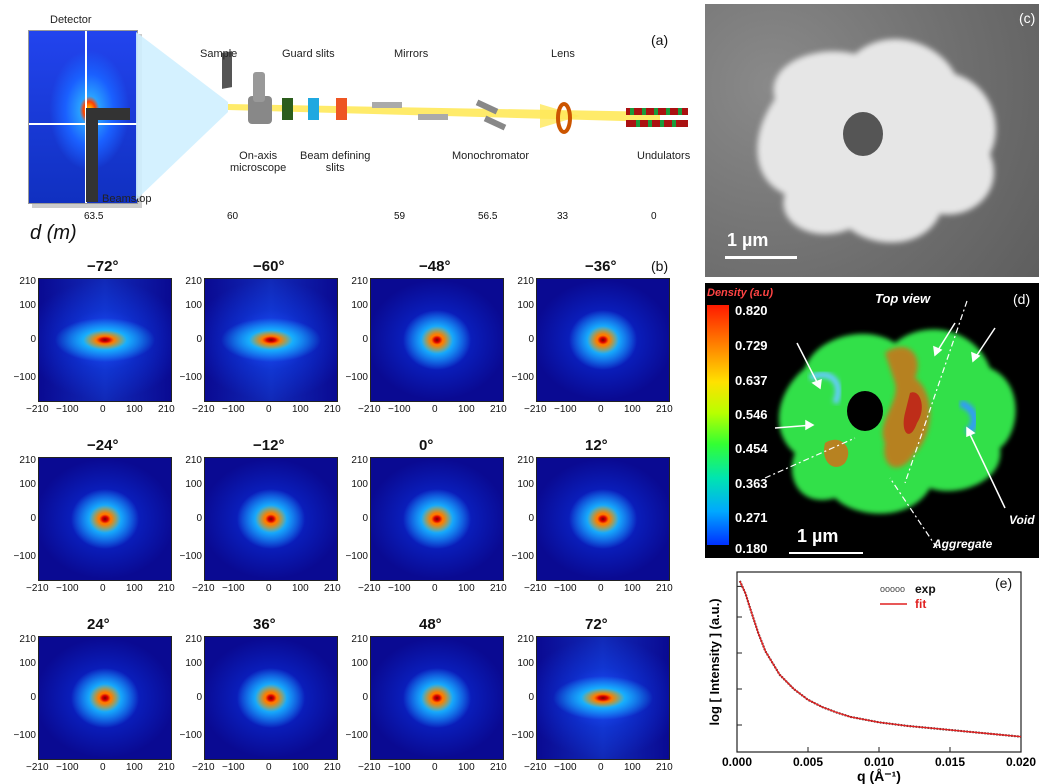 This screenshot has width=1041, height=784. Describe the element at coordinates (751, 483) in the screenshot. I see `colorbar-tick: 0.363` at that location.